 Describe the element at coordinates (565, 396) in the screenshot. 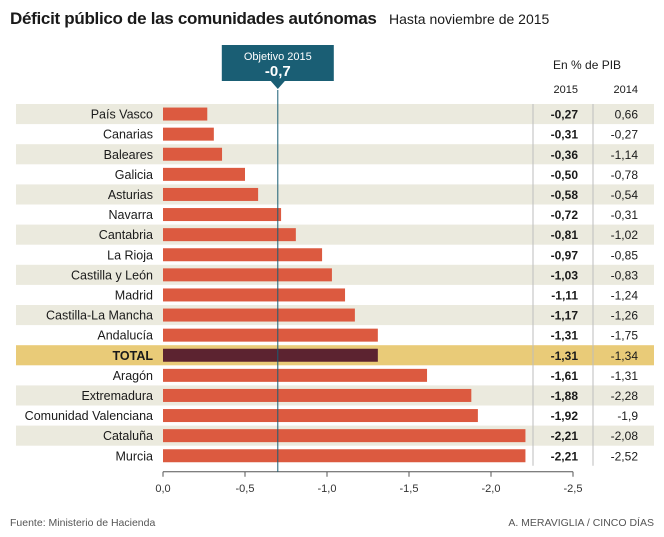

I see `value-2015: -1,88` at that location.